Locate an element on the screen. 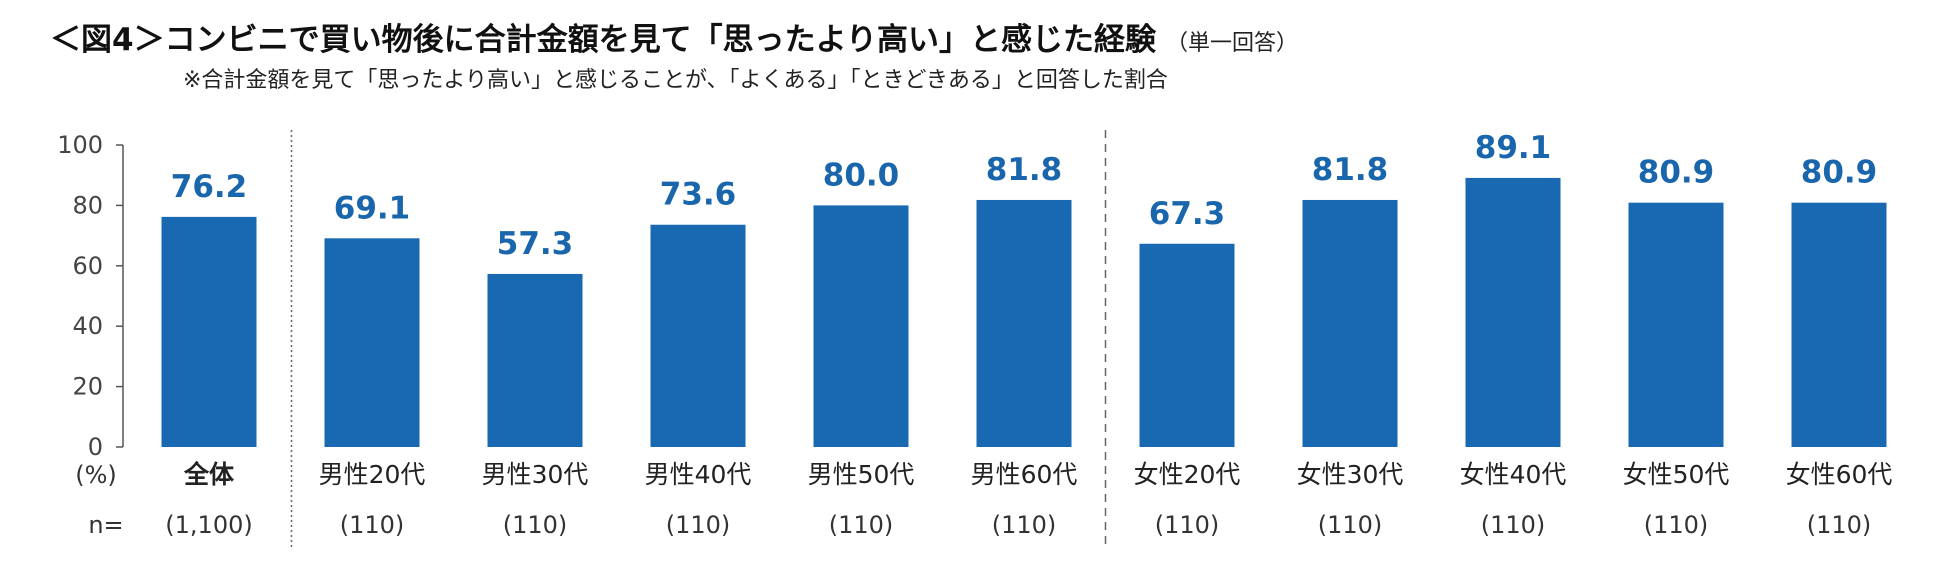 The width and height of the screenshot is (1950, 561). value-label: 76.2 is located at coordinates (209, 187).